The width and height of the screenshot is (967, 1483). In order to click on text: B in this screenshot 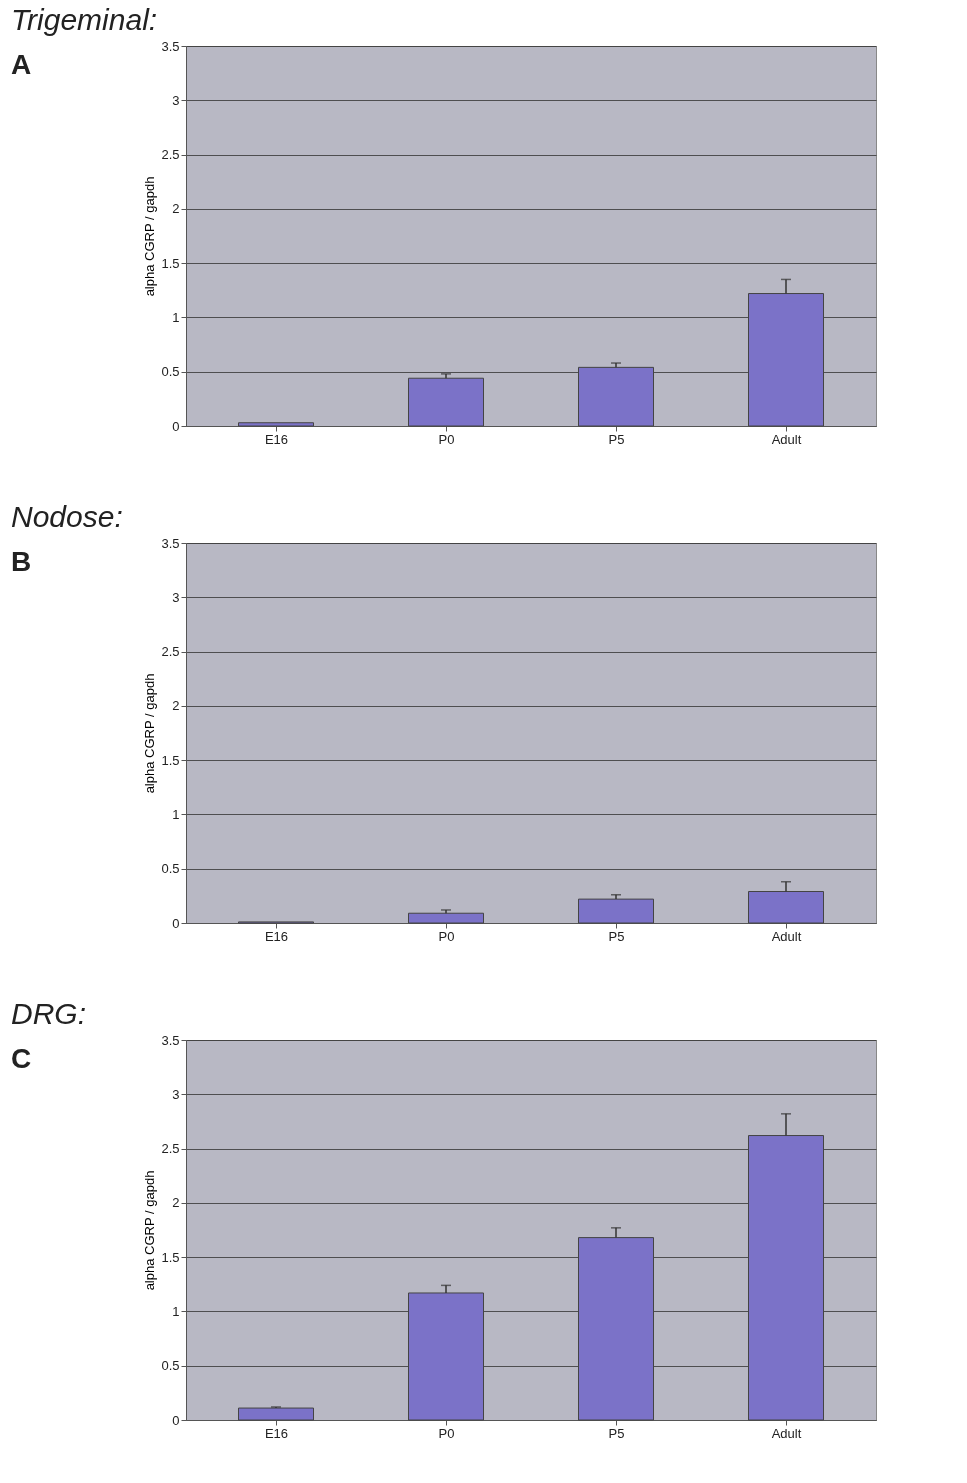, I will do `click(21, 561)`.